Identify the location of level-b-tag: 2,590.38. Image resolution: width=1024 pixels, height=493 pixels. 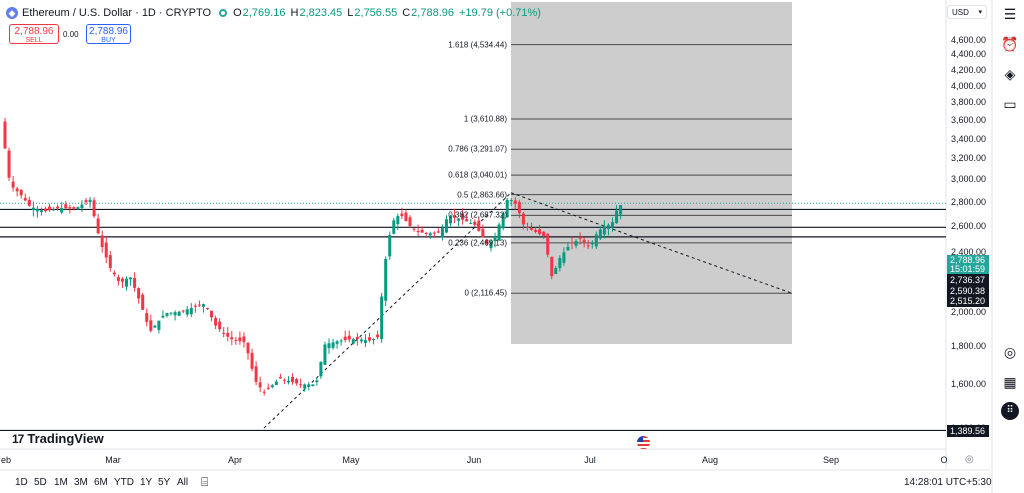
(968, 291).